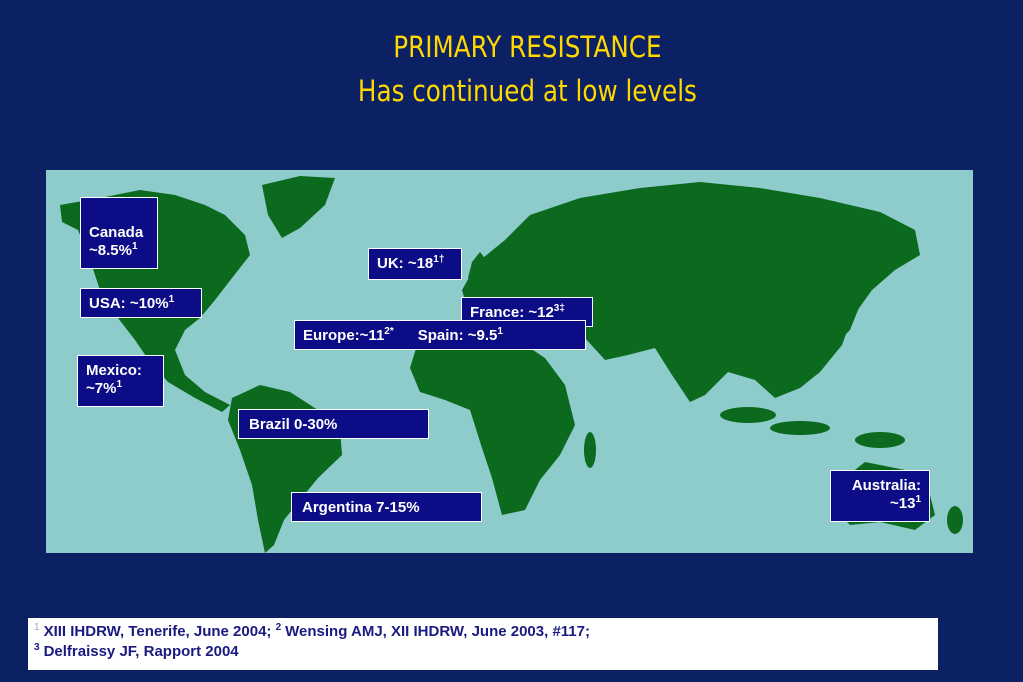  Describe the element at coordinates (361, 507) in the screenshot. I see `label-text: Argentina 7-15%` at that location.